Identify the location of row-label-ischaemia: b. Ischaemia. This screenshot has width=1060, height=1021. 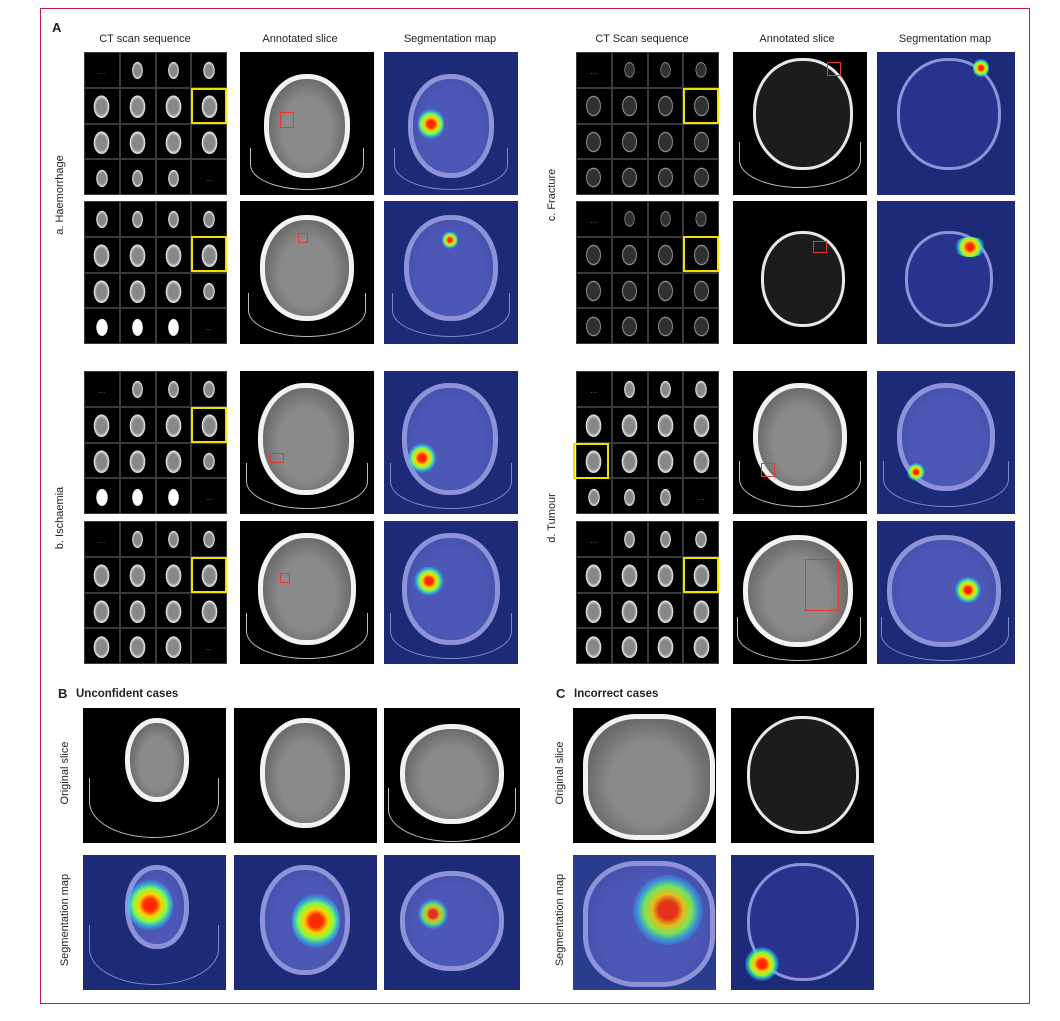
(60, 518).